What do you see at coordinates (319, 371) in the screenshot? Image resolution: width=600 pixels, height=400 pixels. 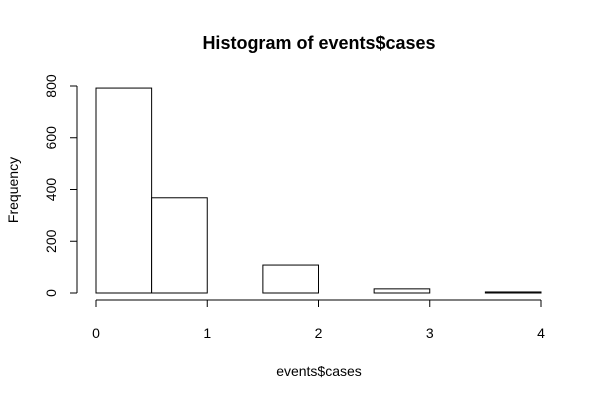 I see `x-axis-label: events$cases` at bounding box center [319, 371].